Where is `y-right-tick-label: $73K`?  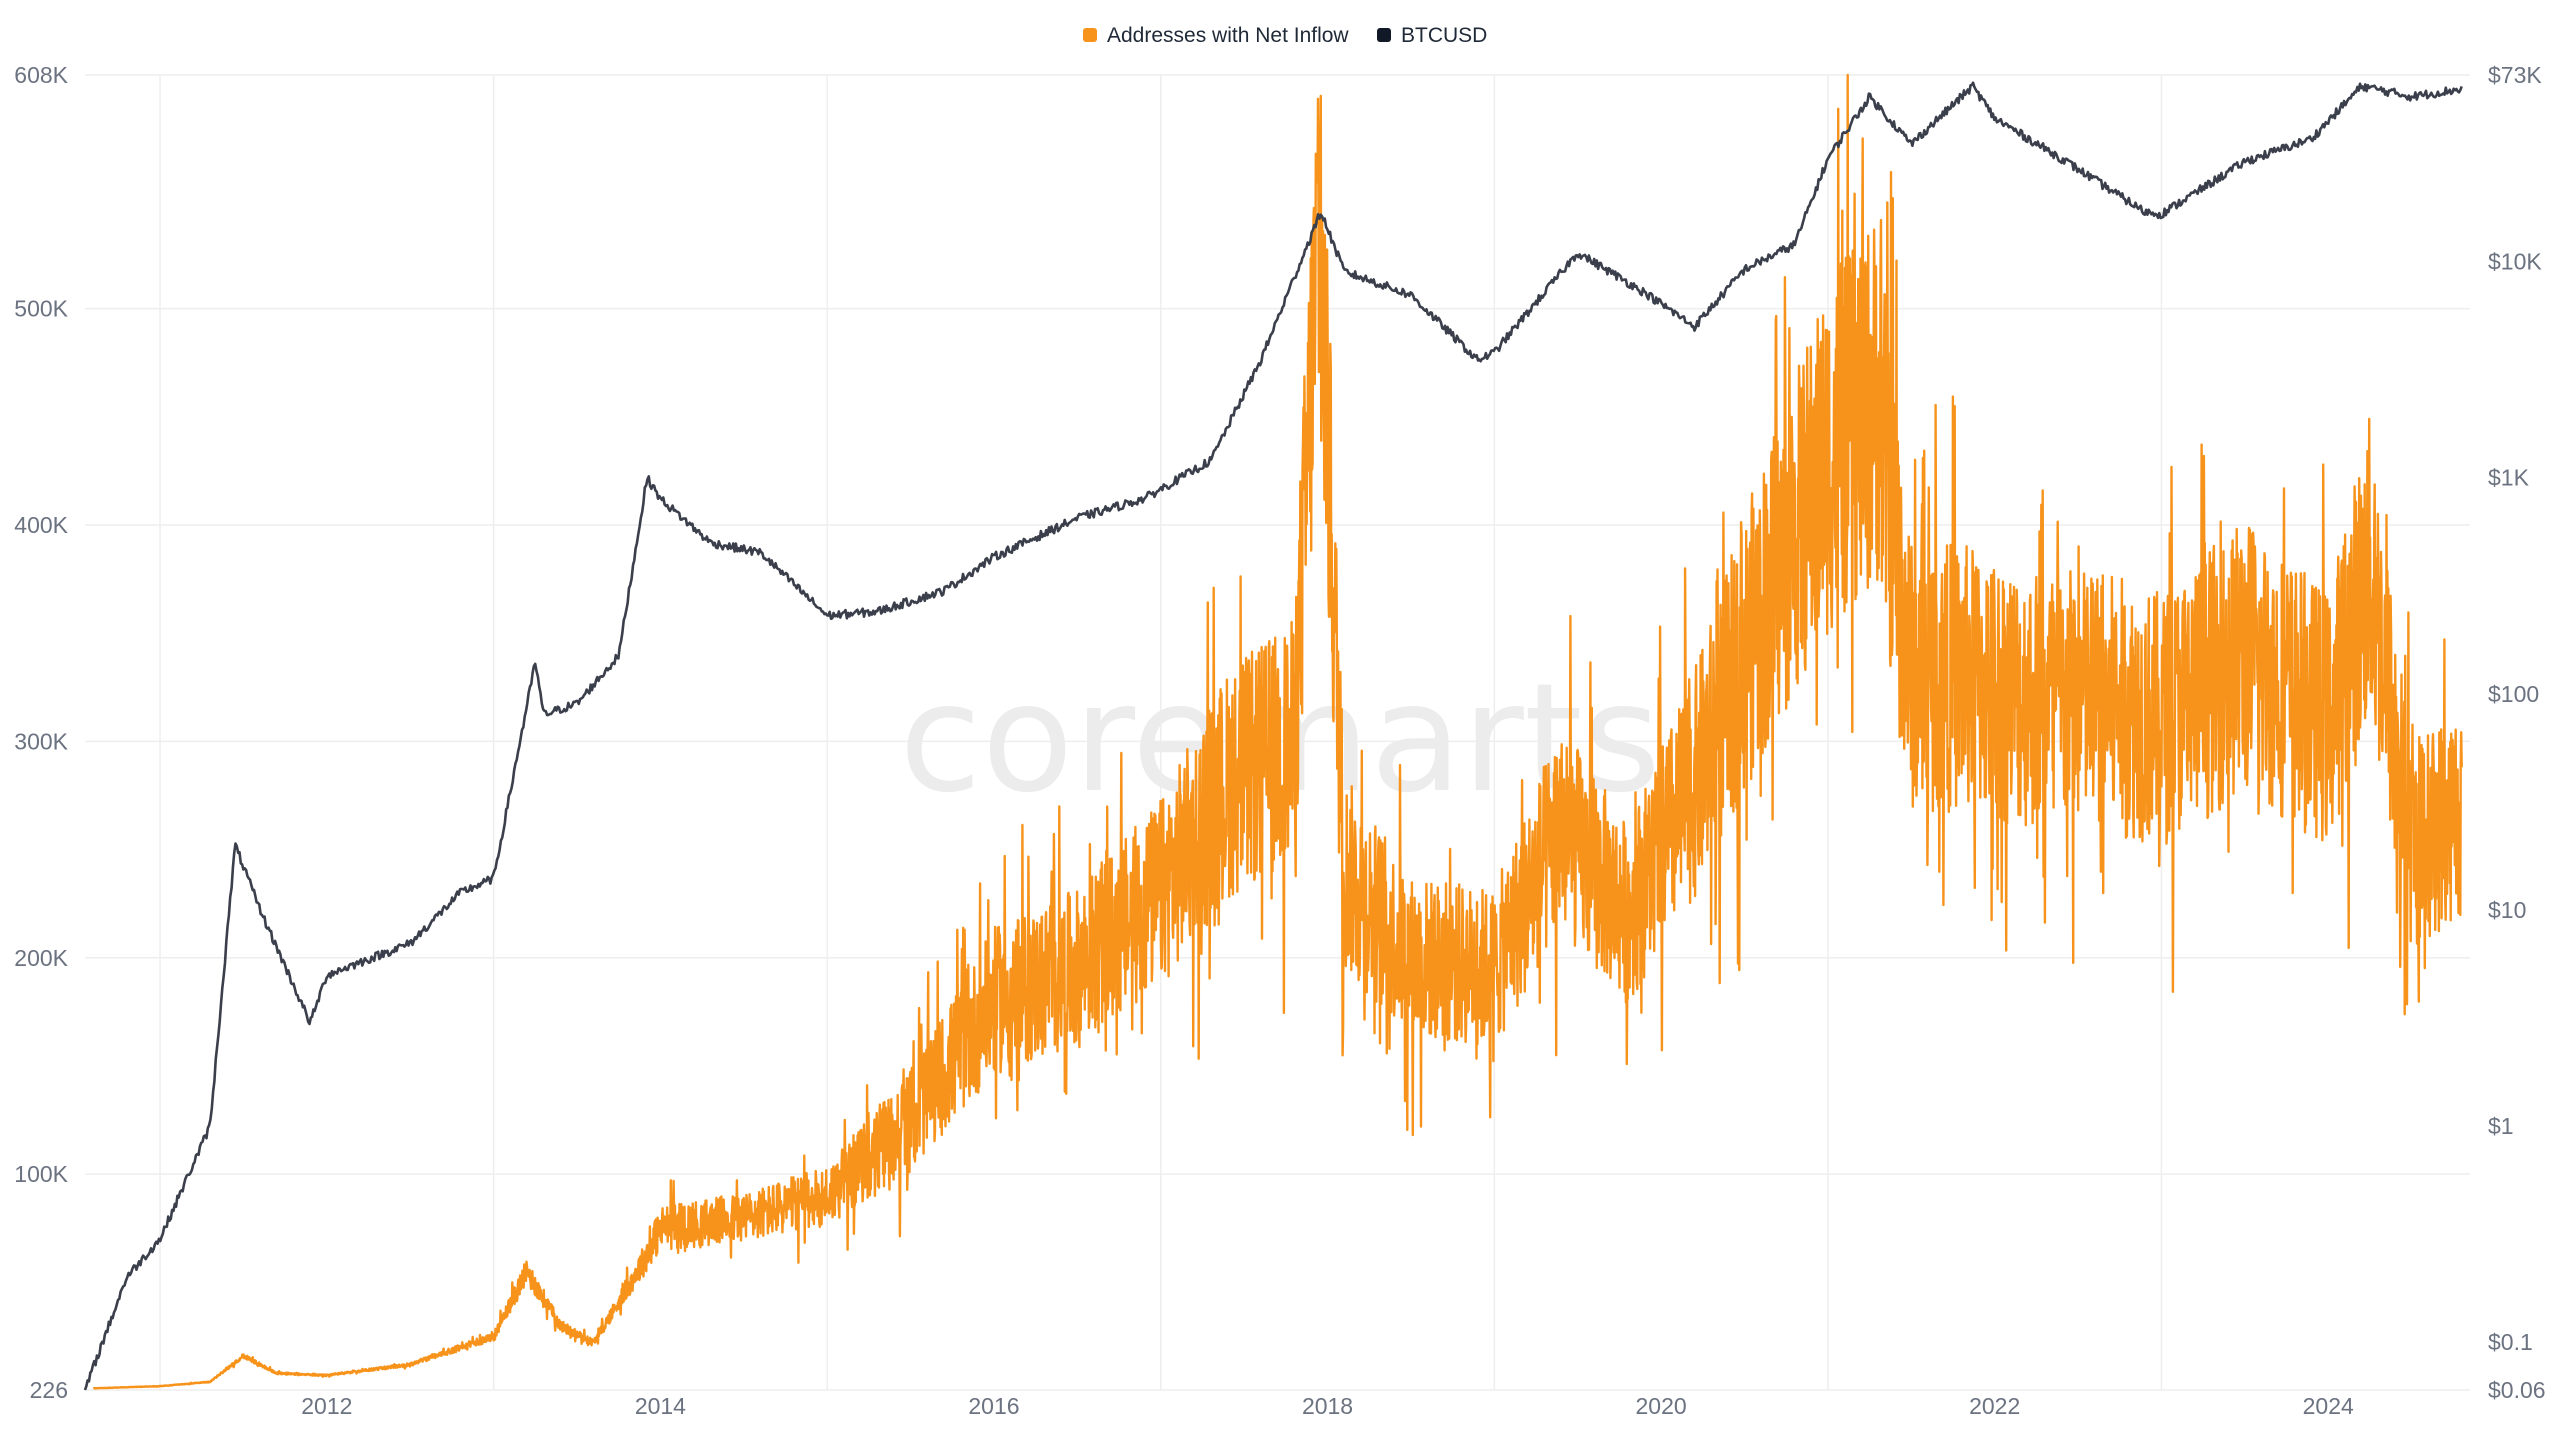 y-right-tick-label: $73K is located at coordinates (2515, 75).